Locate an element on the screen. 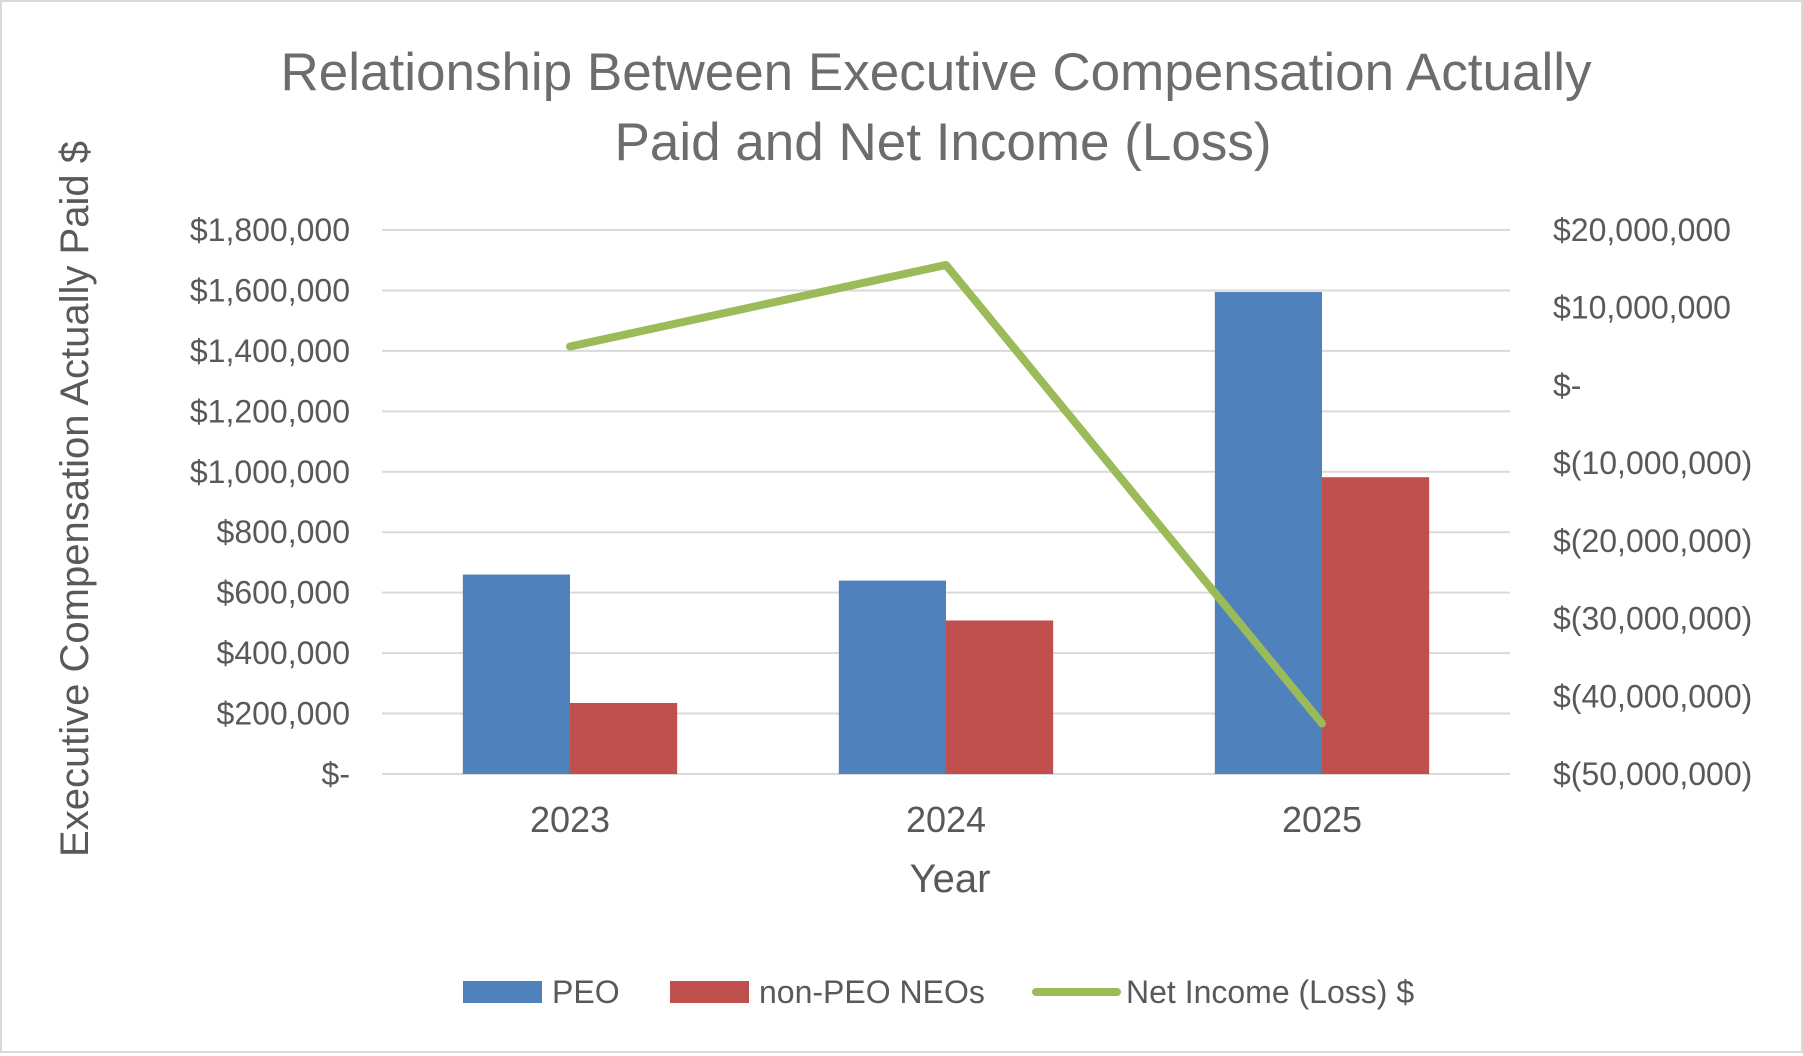 Image resolution: width=1803 pixels, height=1056 pixels. x-tick-label: 2024 is located at coordinates (946, 819).